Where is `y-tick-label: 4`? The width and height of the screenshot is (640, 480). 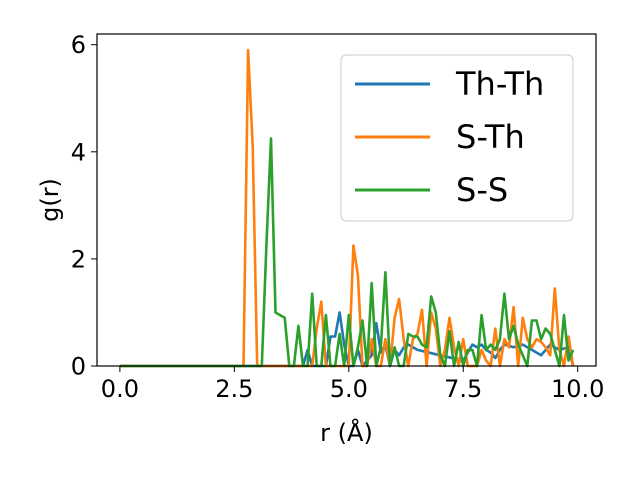
y-tick-label: 4 is located at coordinates (78, 152).